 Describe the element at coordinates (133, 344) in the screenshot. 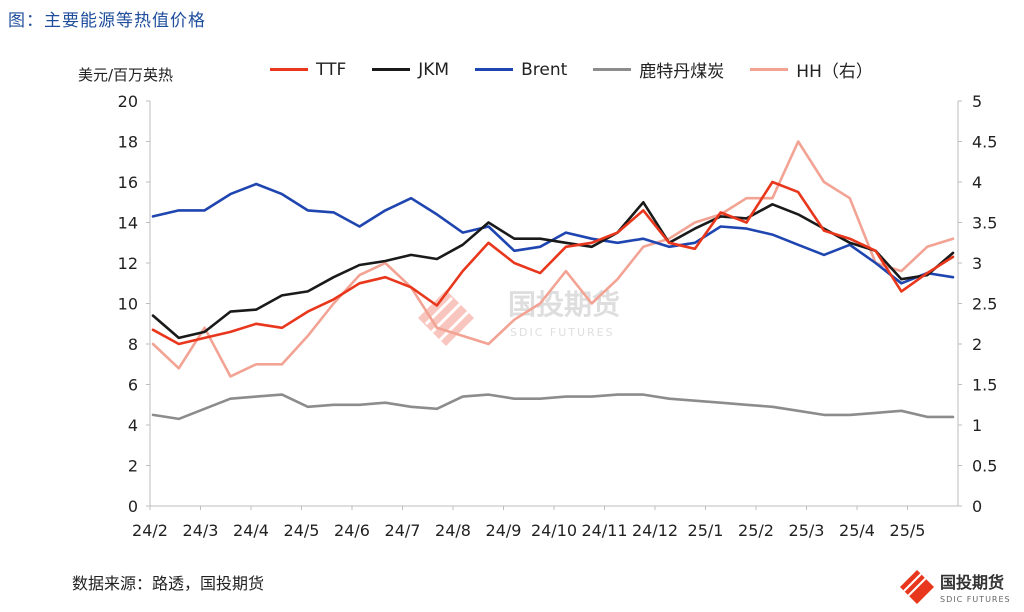

I see `y-tick-left-label: 8` at that location.